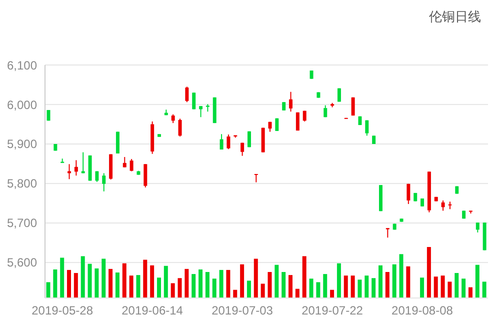 The image size is (503, 331). Describe the element at coordinates (22, 223) in the screenshot. I see `y-tick-label: 5,700` at that location.